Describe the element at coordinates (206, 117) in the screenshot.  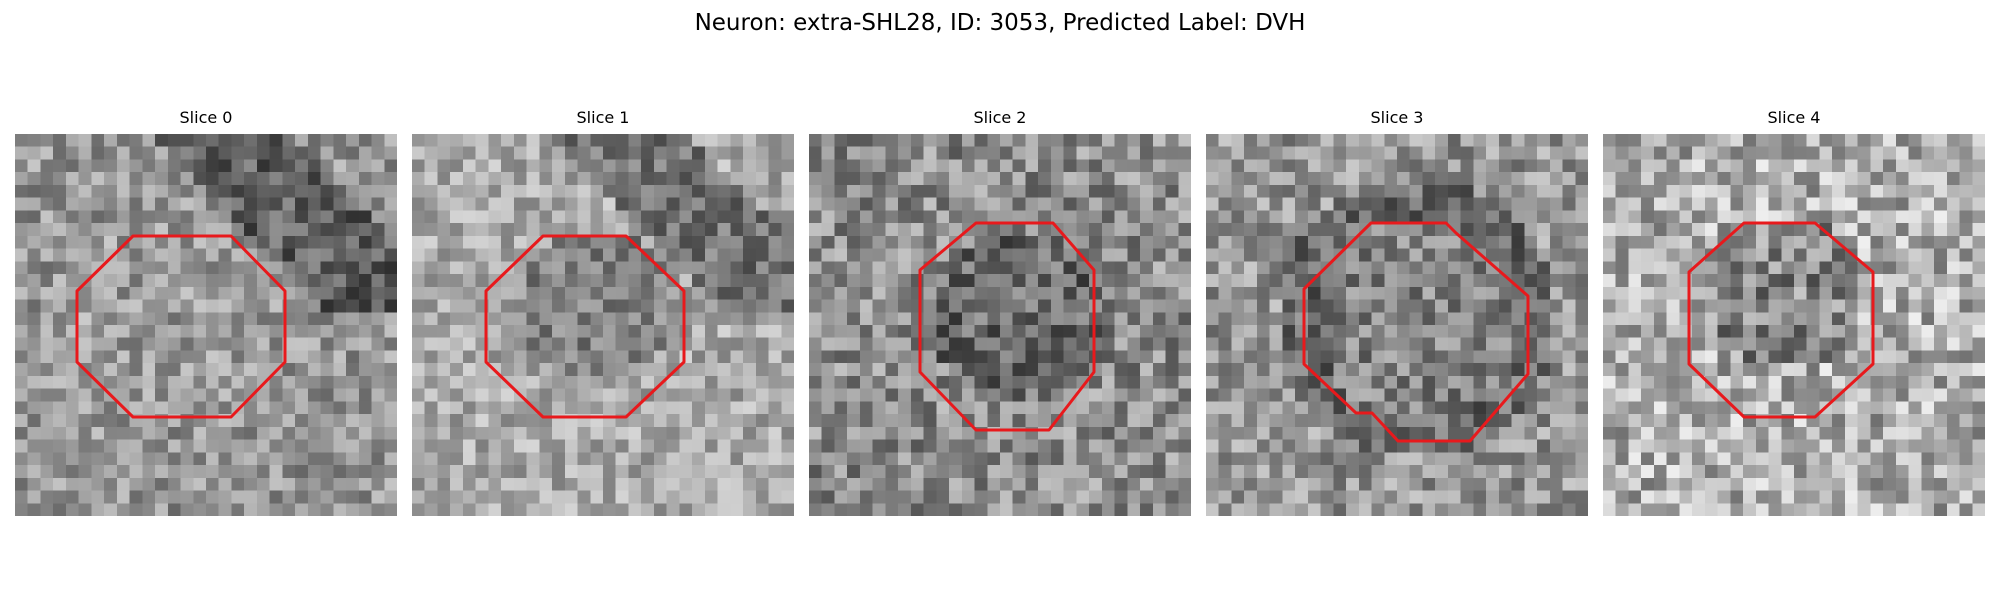
I see `slice-title-0: Slice 0` at that location.